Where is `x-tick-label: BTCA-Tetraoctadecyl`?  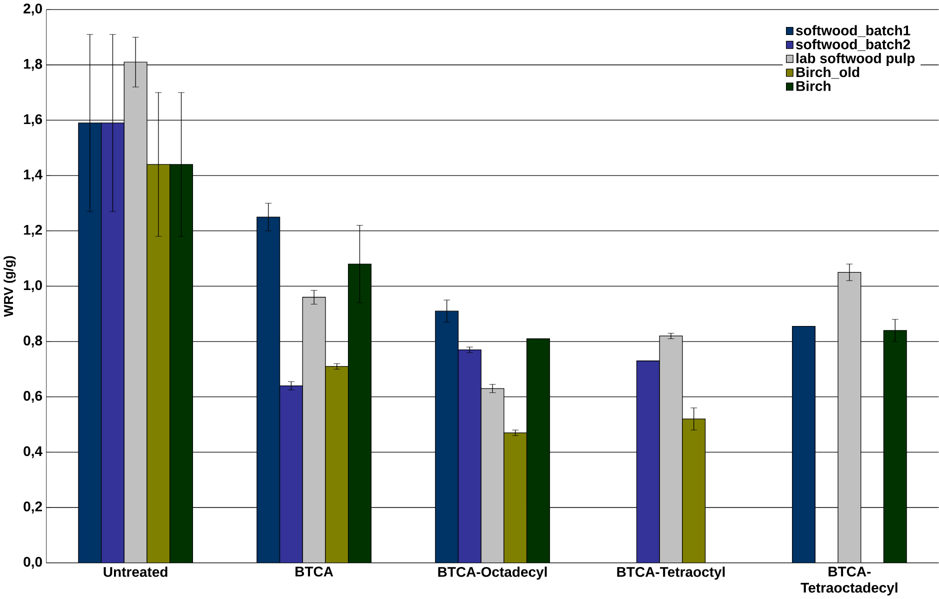
x-tick-label: BTCA-Tetraoctadecyl is located at coordinates (849, 581).